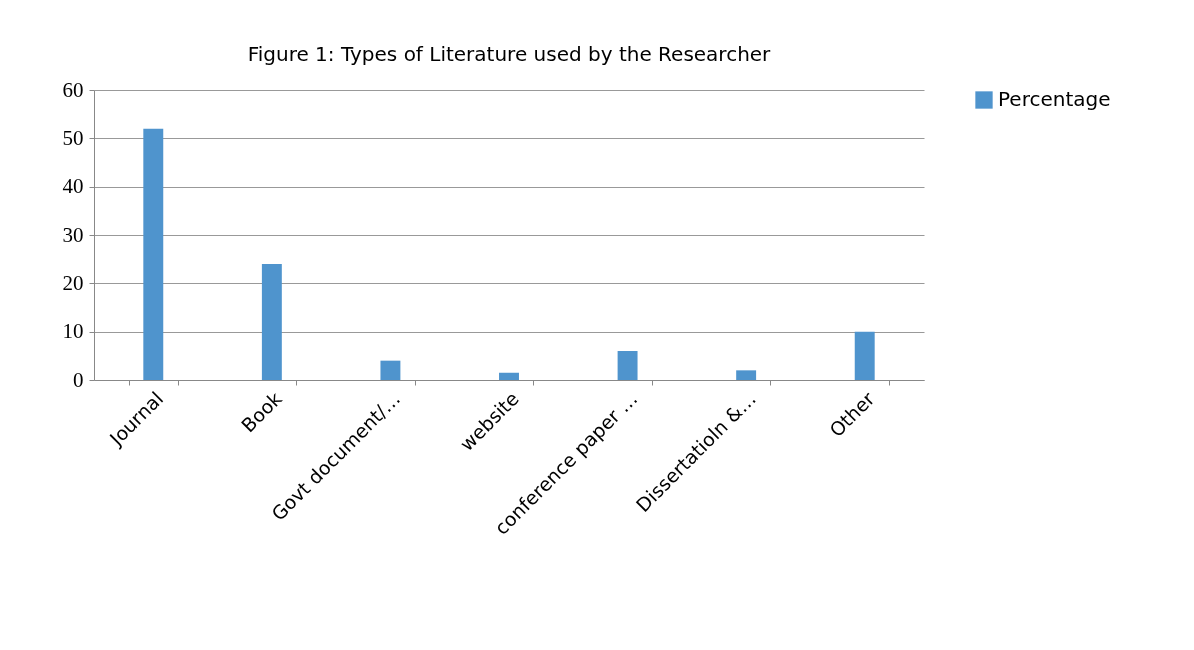 The height and width of the screenshot is (650, 1194). Describe the element at coordinates (73, 89) in the screenshot. I see `y-tick-label: 60` at that location.